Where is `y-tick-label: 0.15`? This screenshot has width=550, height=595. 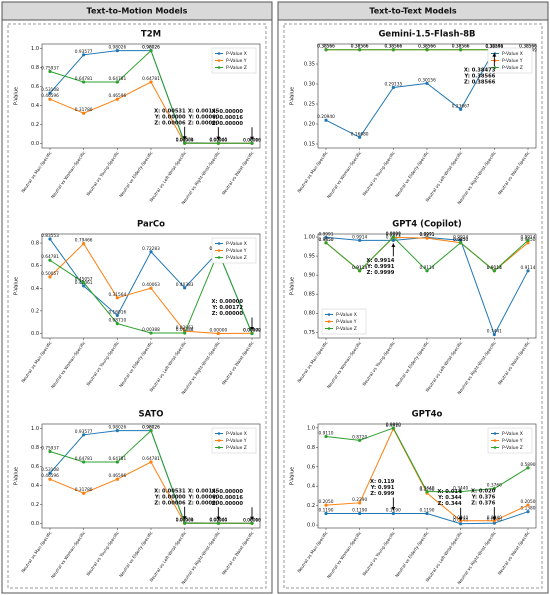
y-tick-label: 0.15 is located at coordinates (309, 145).